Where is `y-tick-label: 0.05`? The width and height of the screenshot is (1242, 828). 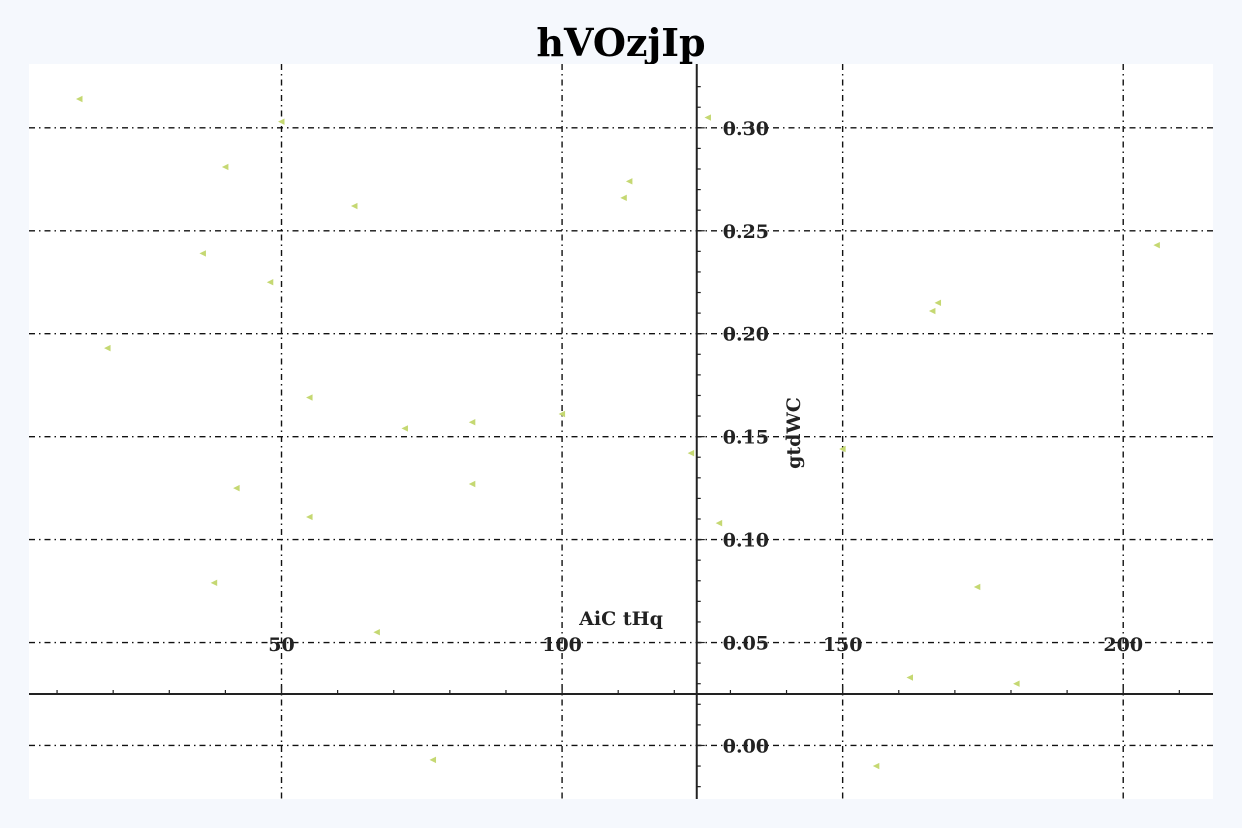 y-tick-label: 0.05 is located at coordinates (746, 644).